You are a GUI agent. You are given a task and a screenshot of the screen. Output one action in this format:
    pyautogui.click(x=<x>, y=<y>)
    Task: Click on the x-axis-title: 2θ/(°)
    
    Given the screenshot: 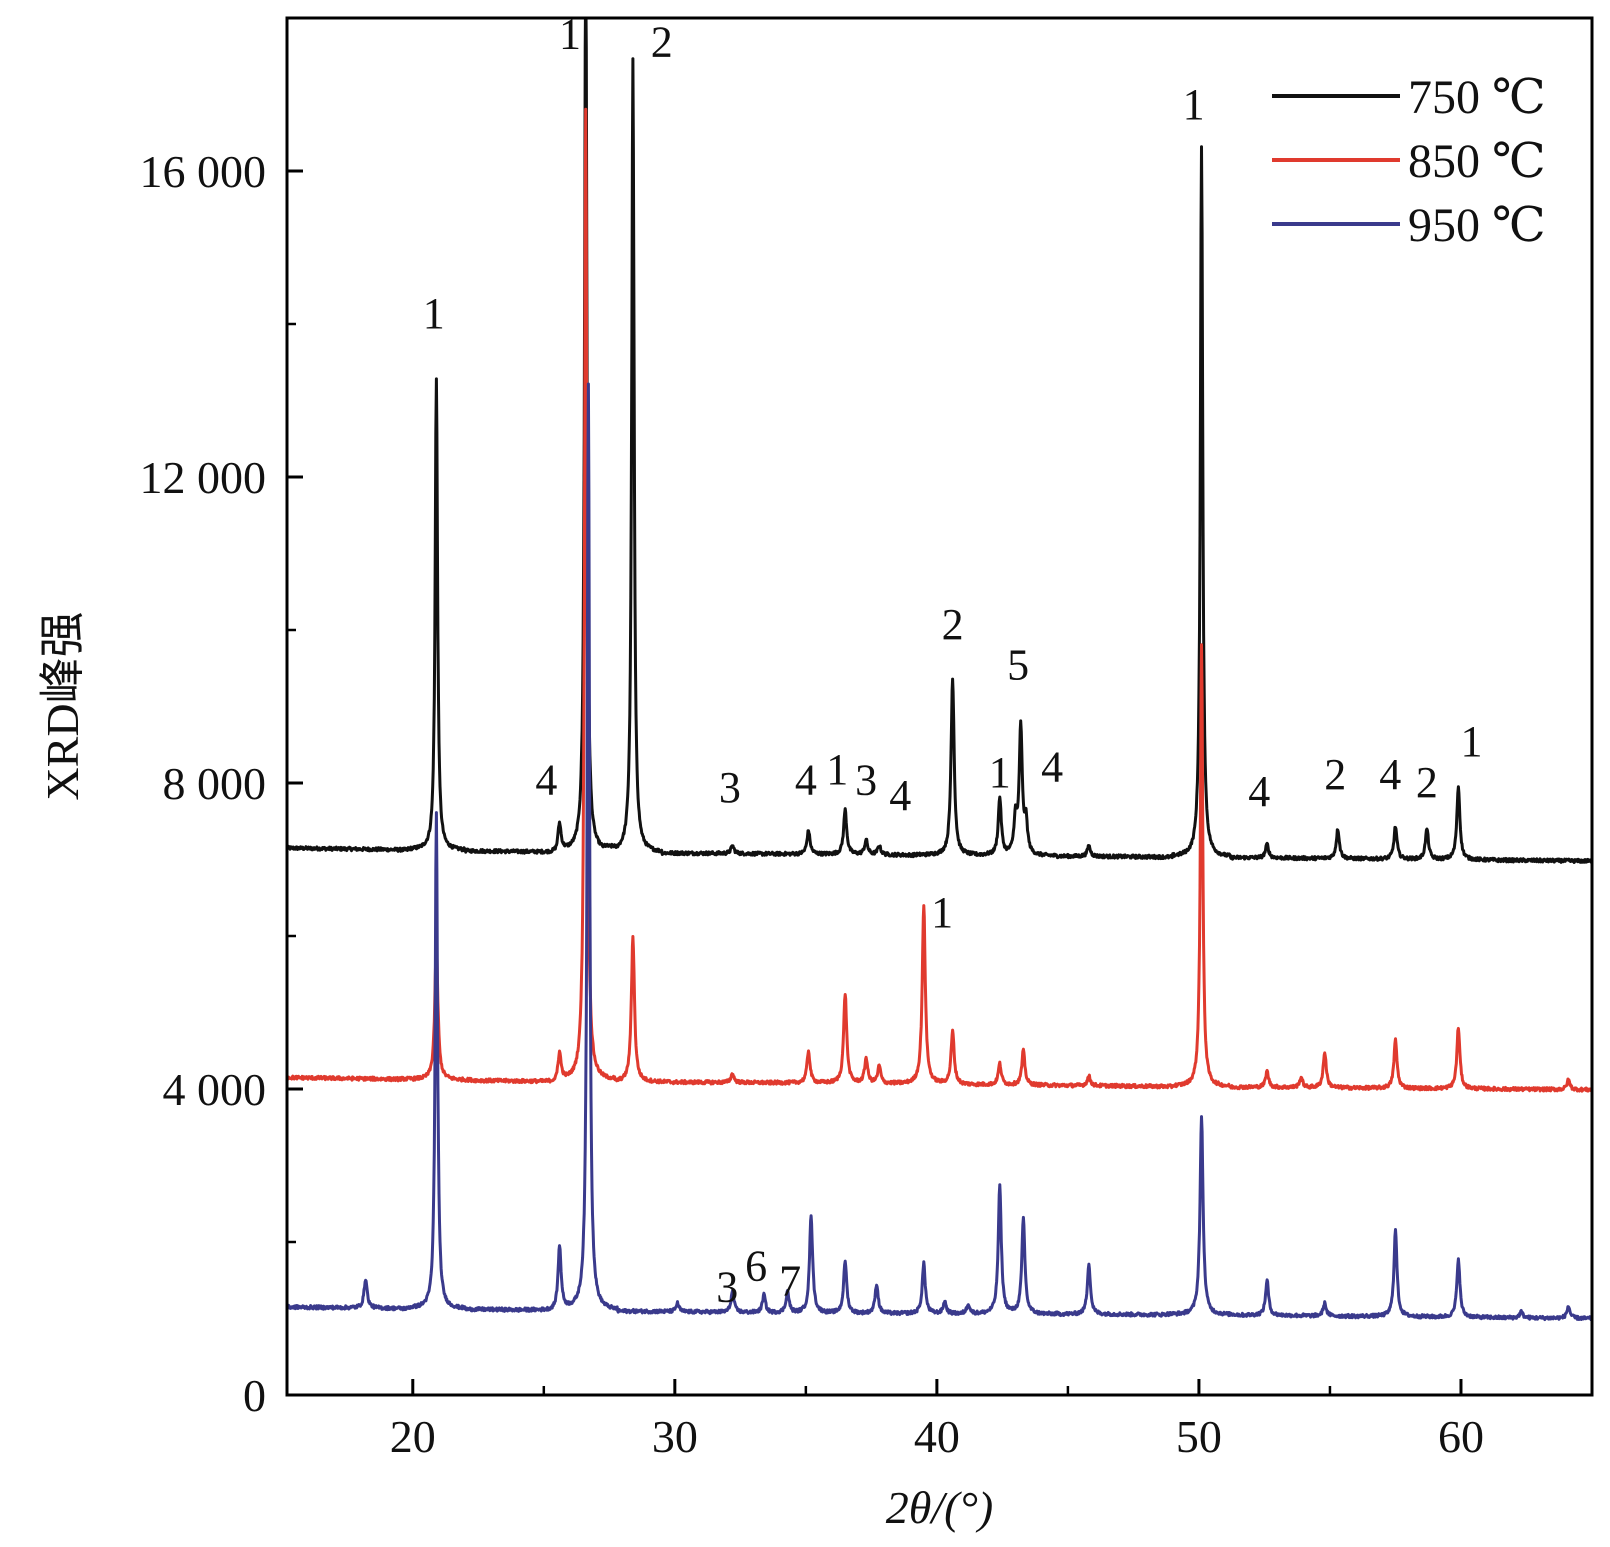 What is the action you would take?
    pyautogui.click(x=939, y=1507)
    